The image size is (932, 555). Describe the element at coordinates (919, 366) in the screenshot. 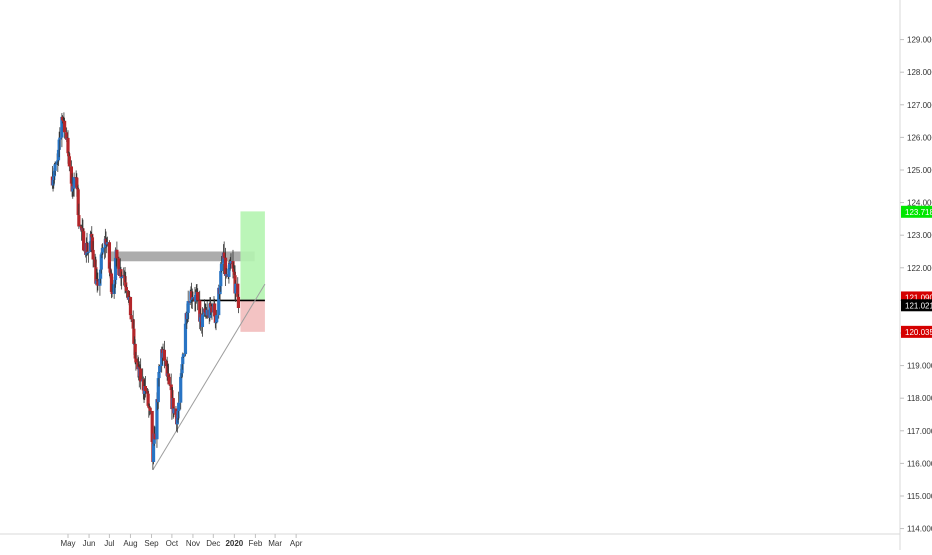

I see `y-tick-label: 119.000` at that location.